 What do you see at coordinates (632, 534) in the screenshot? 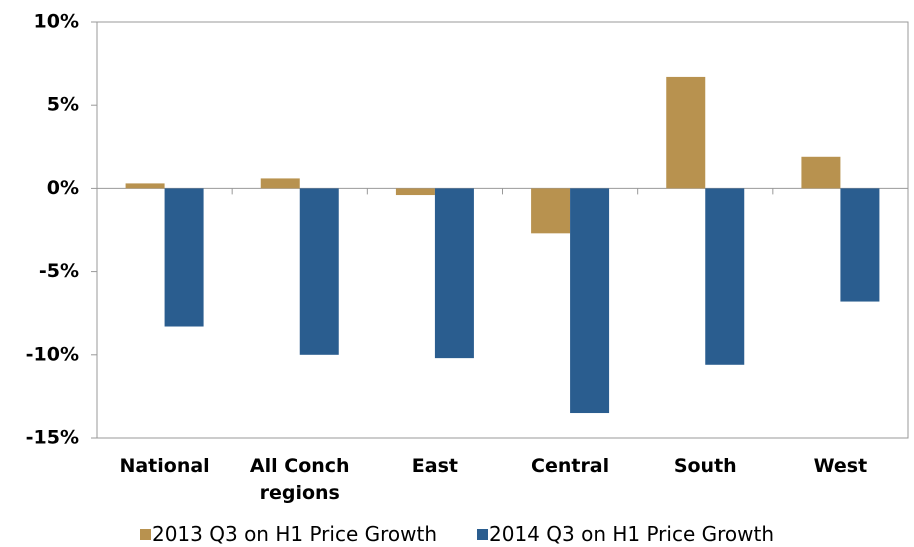
I see `legend-label: 2014 Q3 on H1 Price Growth` at bounding box center [632, 534].